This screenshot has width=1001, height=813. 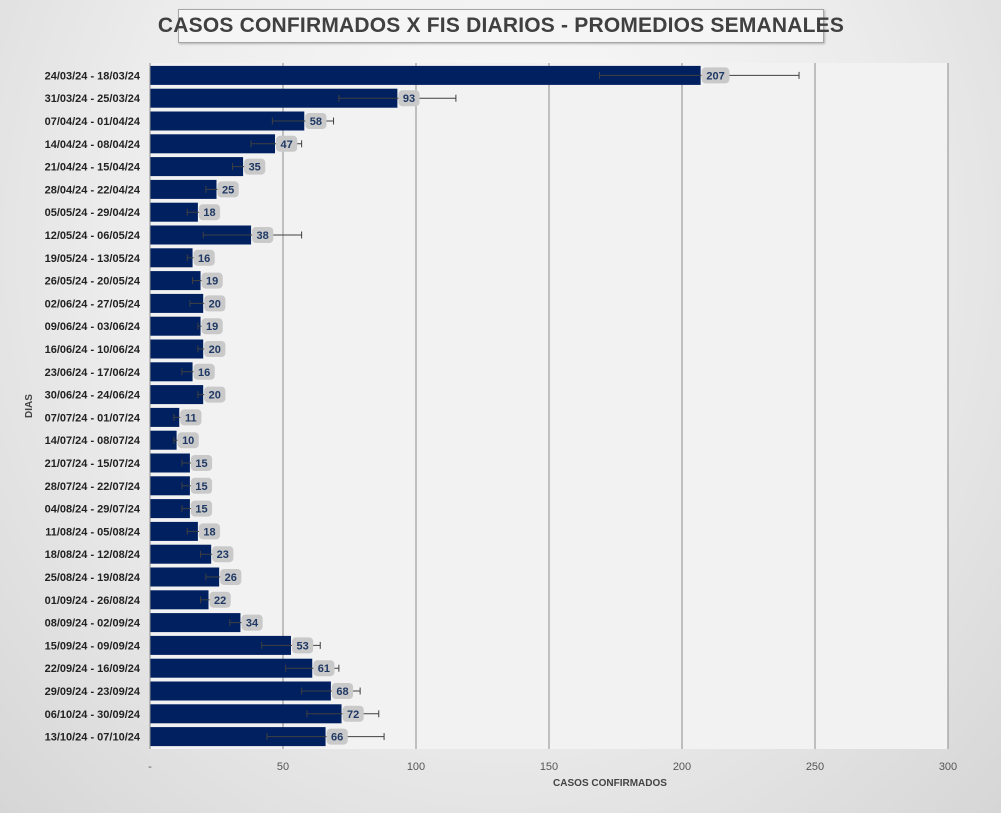 What do you see at coordinates (93, 510) in the screenshot?
I see `category-label: 04/08/24 - 29/07/24` at bounding box center [93, 510].